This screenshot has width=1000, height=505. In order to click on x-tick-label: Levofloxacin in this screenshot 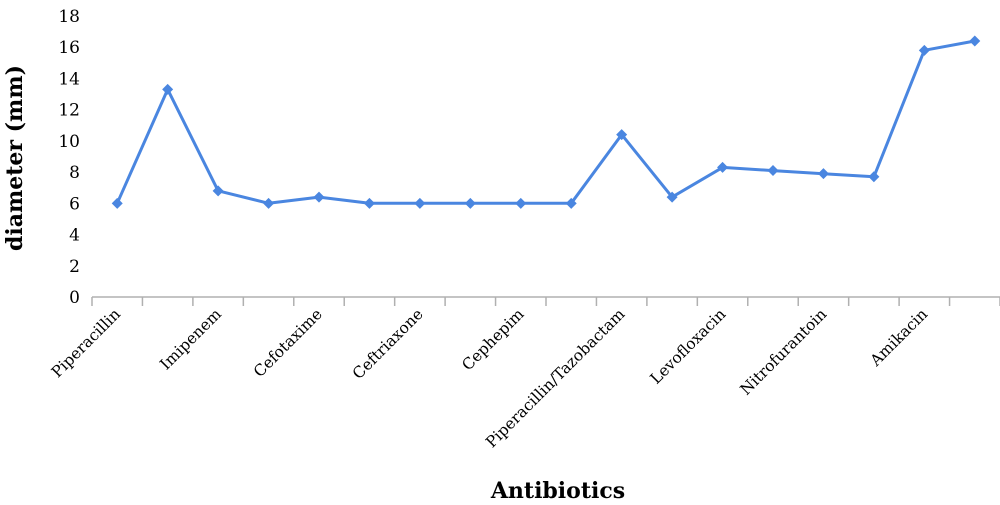, I will do `click(688, 346)`.